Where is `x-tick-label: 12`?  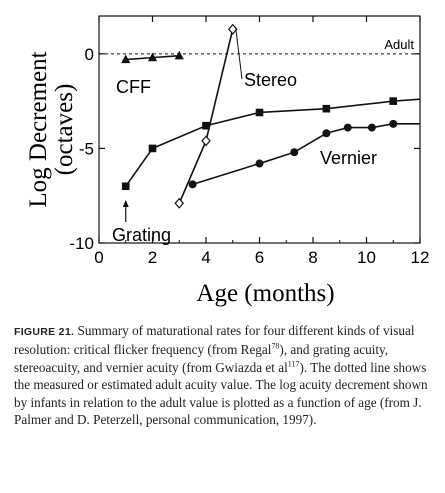 x-tick-label: 12 is located at coordinates (420, 257).